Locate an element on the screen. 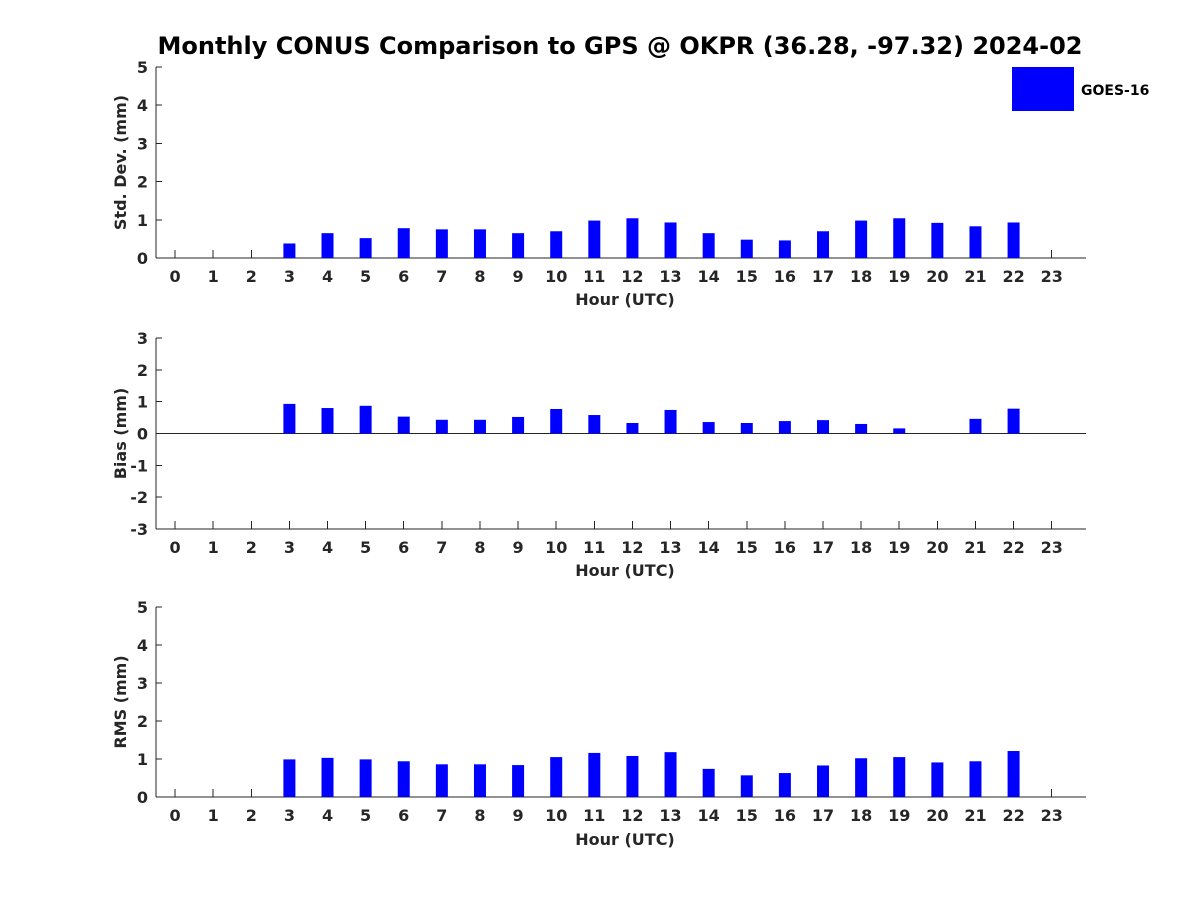 The image size is (1200, 900). x-tick-label: 9 is located at coordinates (518, 276).